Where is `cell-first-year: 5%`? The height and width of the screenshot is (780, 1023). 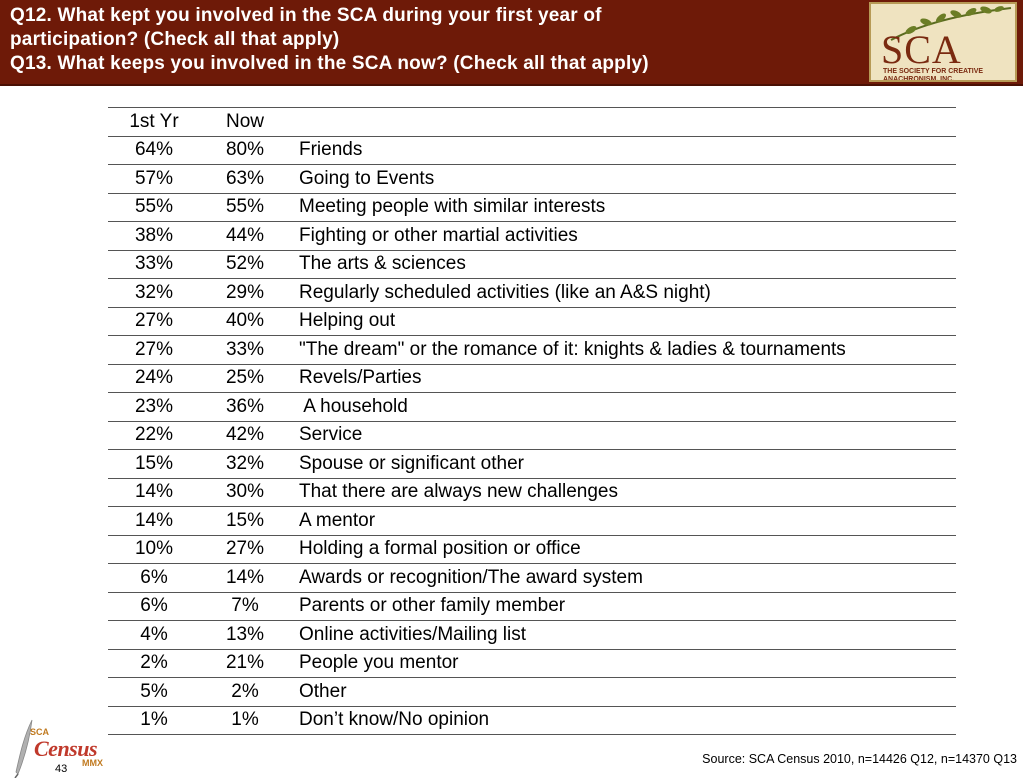
cell-first-year: 5% is located at coordinates (154, 691).